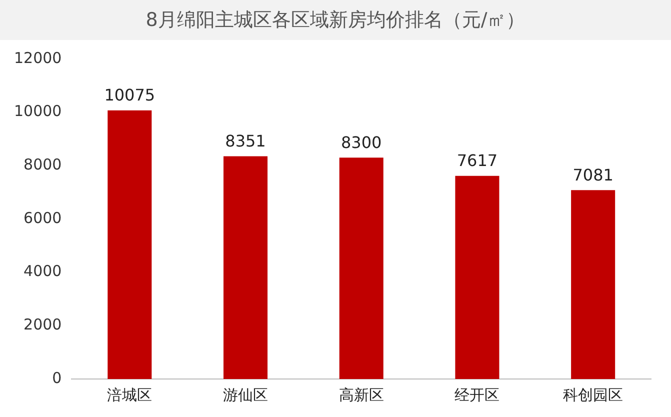  I want to click on data-label: 8300, so click(361, 142).